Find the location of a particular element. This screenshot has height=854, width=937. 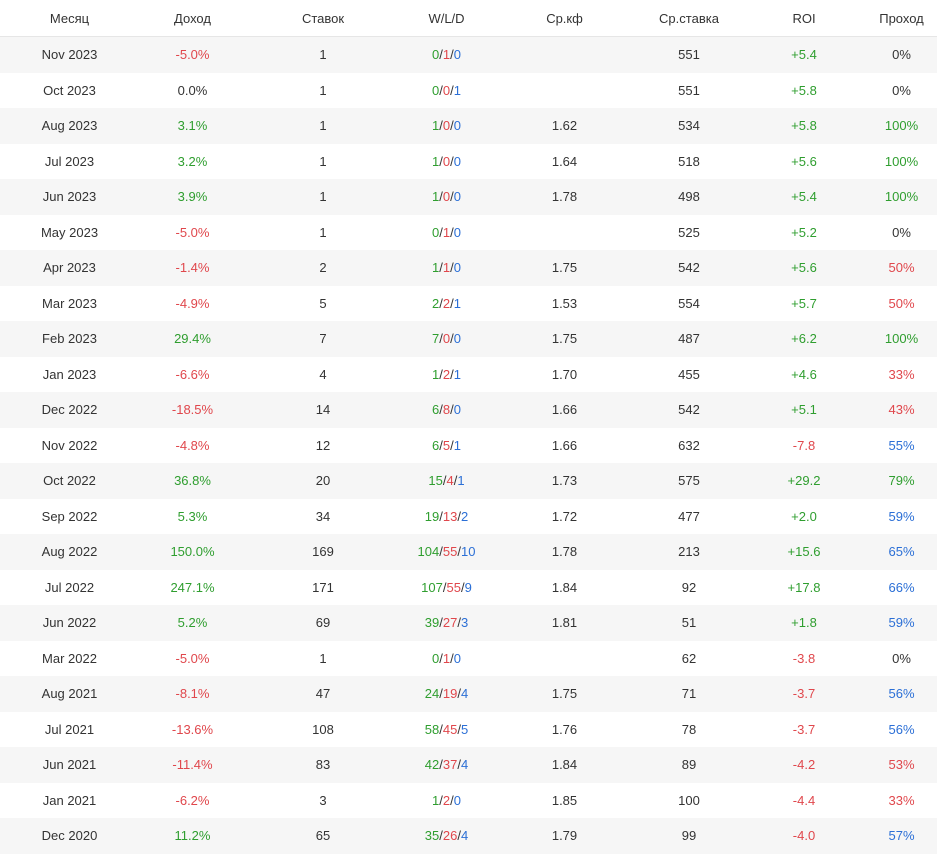

table-row: Dec 2022 -18.5% 14 6/8/0 1.66 542 +5.1 43% is located at coordinates (468, 410).